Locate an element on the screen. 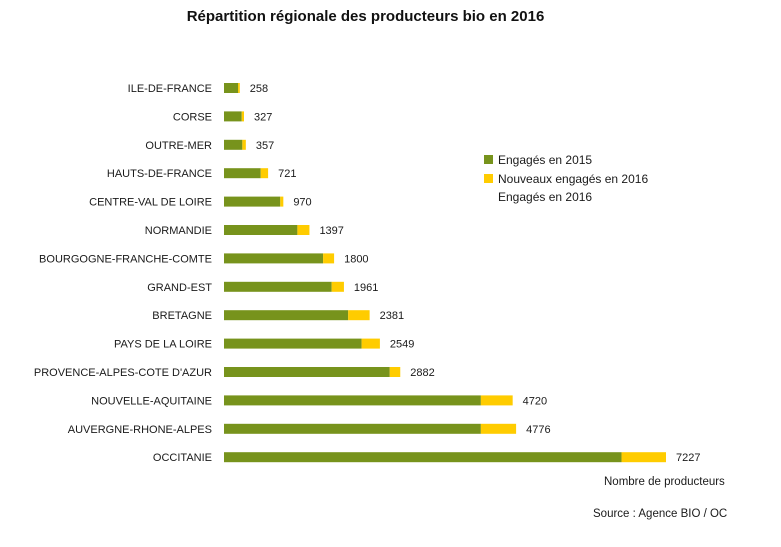  bar-engaged-2015-ile-de-france is located at coordinates (231, 88).